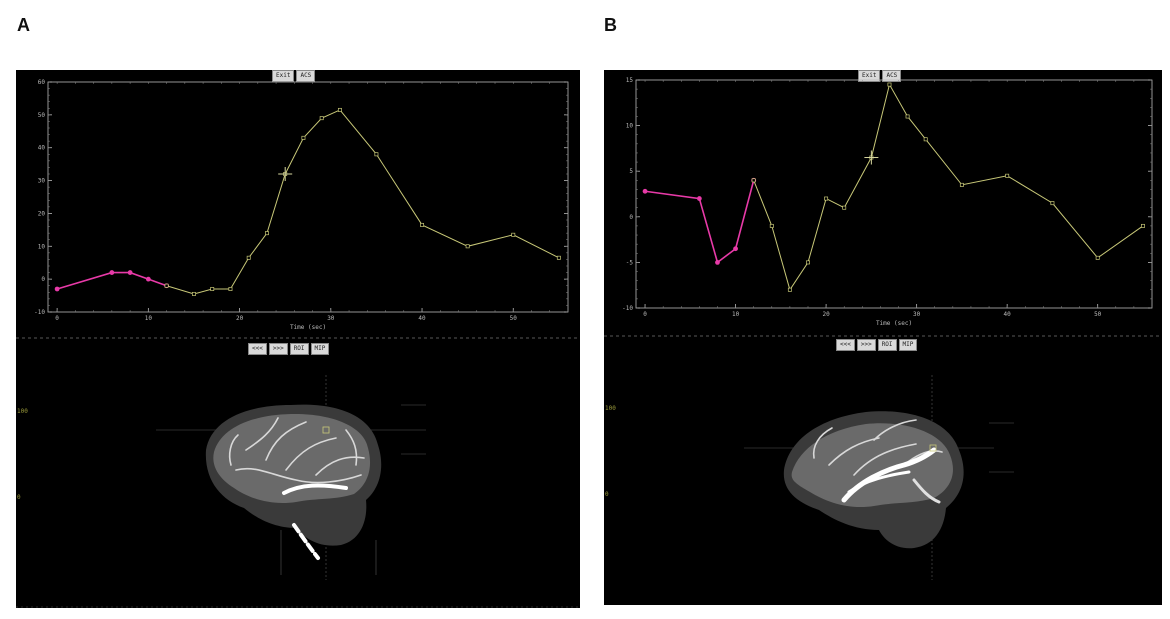  Describe the element at coordinates (23, 25) in the screenshot. I see `panel-letter-a: A` at that location.